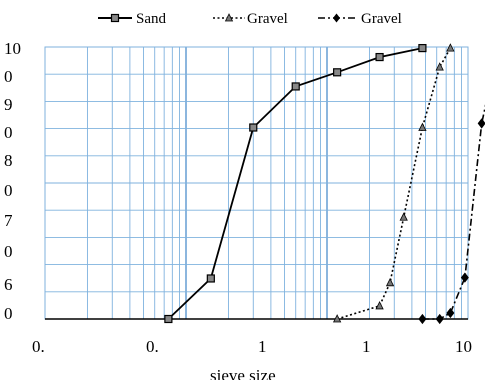 This screenshot has height=380, width=485. Describe the element at coordinates (252, 346) in the screenshot. I see `x-axis-tick-labels: 0. 0. 1 1 10` at that location.